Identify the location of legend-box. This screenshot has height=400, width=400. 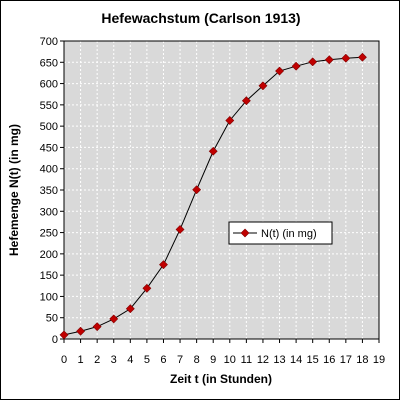
(280, 233).